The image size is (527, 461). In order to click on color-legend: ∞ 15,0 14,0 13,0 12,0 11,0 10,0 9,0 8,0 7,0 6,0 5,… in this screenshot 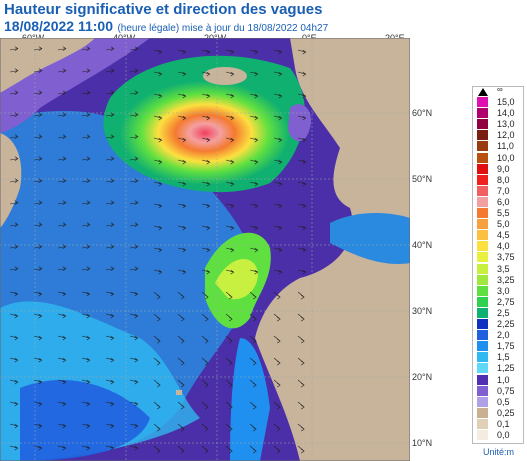, I will do `click(498, 264)`.